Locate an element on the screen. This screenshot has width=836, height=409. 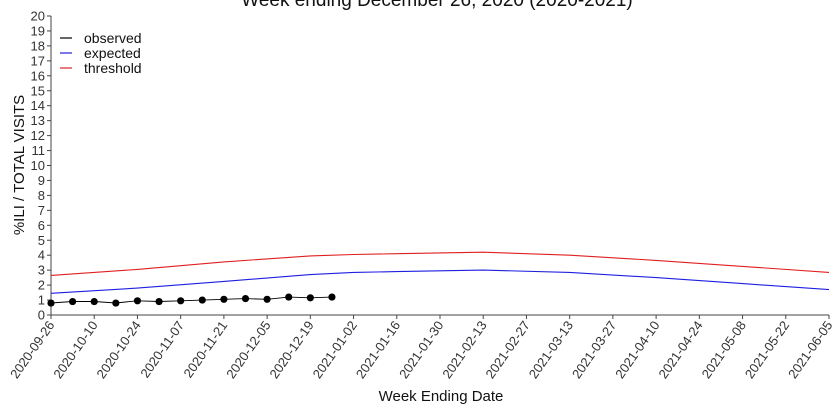
y-tick-label: 3 is located at coordinates (41, 270).